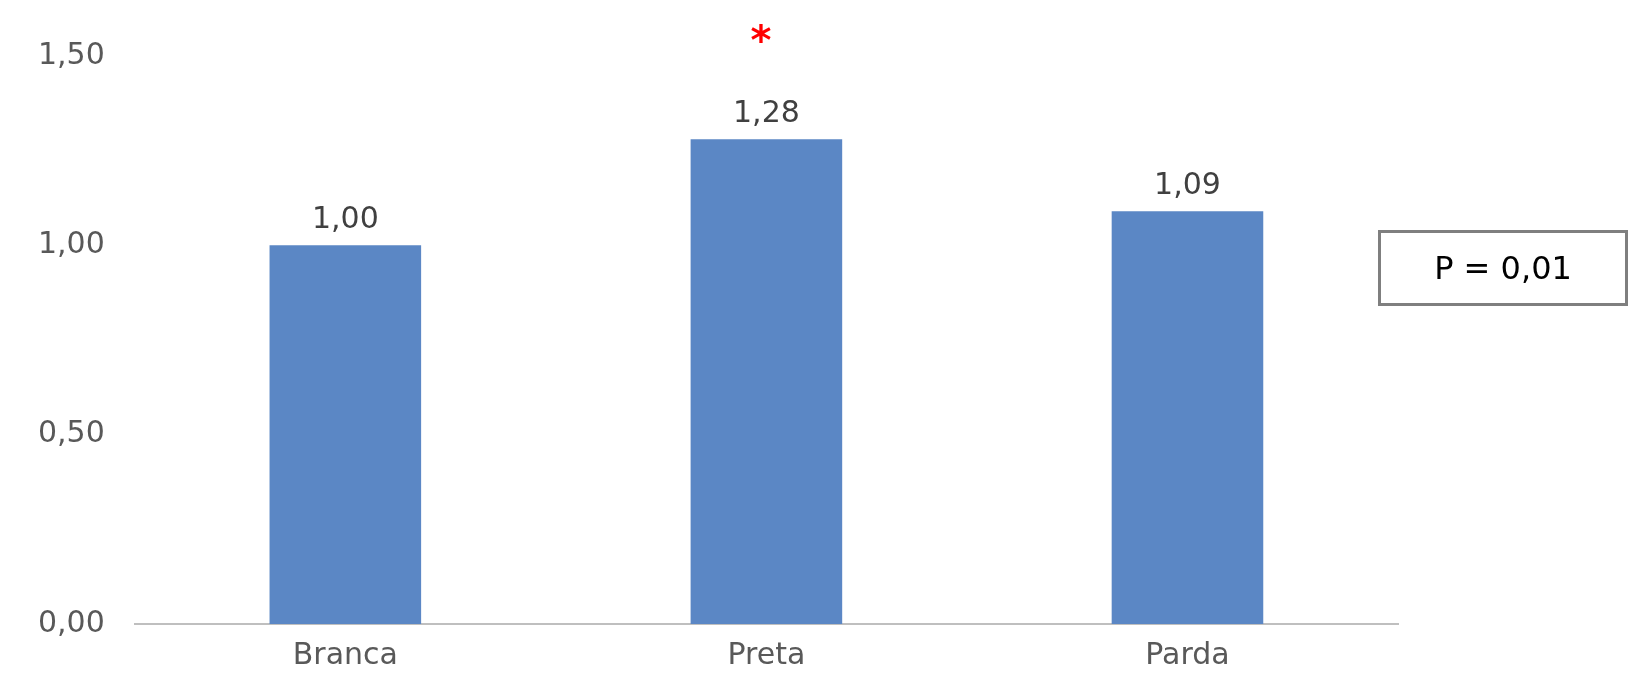  What do you see at coordinates (766, 112) in the screenshot?
I see `data-label: 1,28` at bounding box center [766, 112].